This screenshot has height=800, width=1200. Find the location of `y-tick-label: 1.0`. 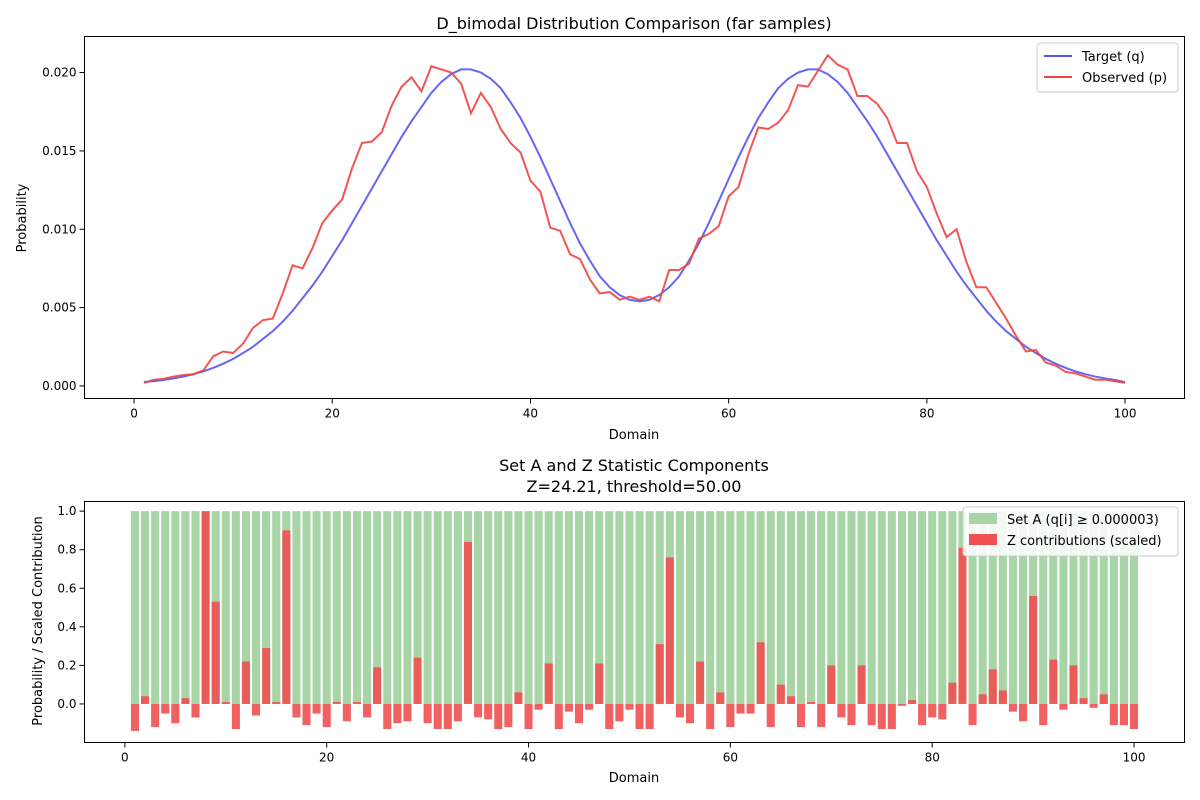

y-tick-label: 1.0 is located at coordinates (66, 511).